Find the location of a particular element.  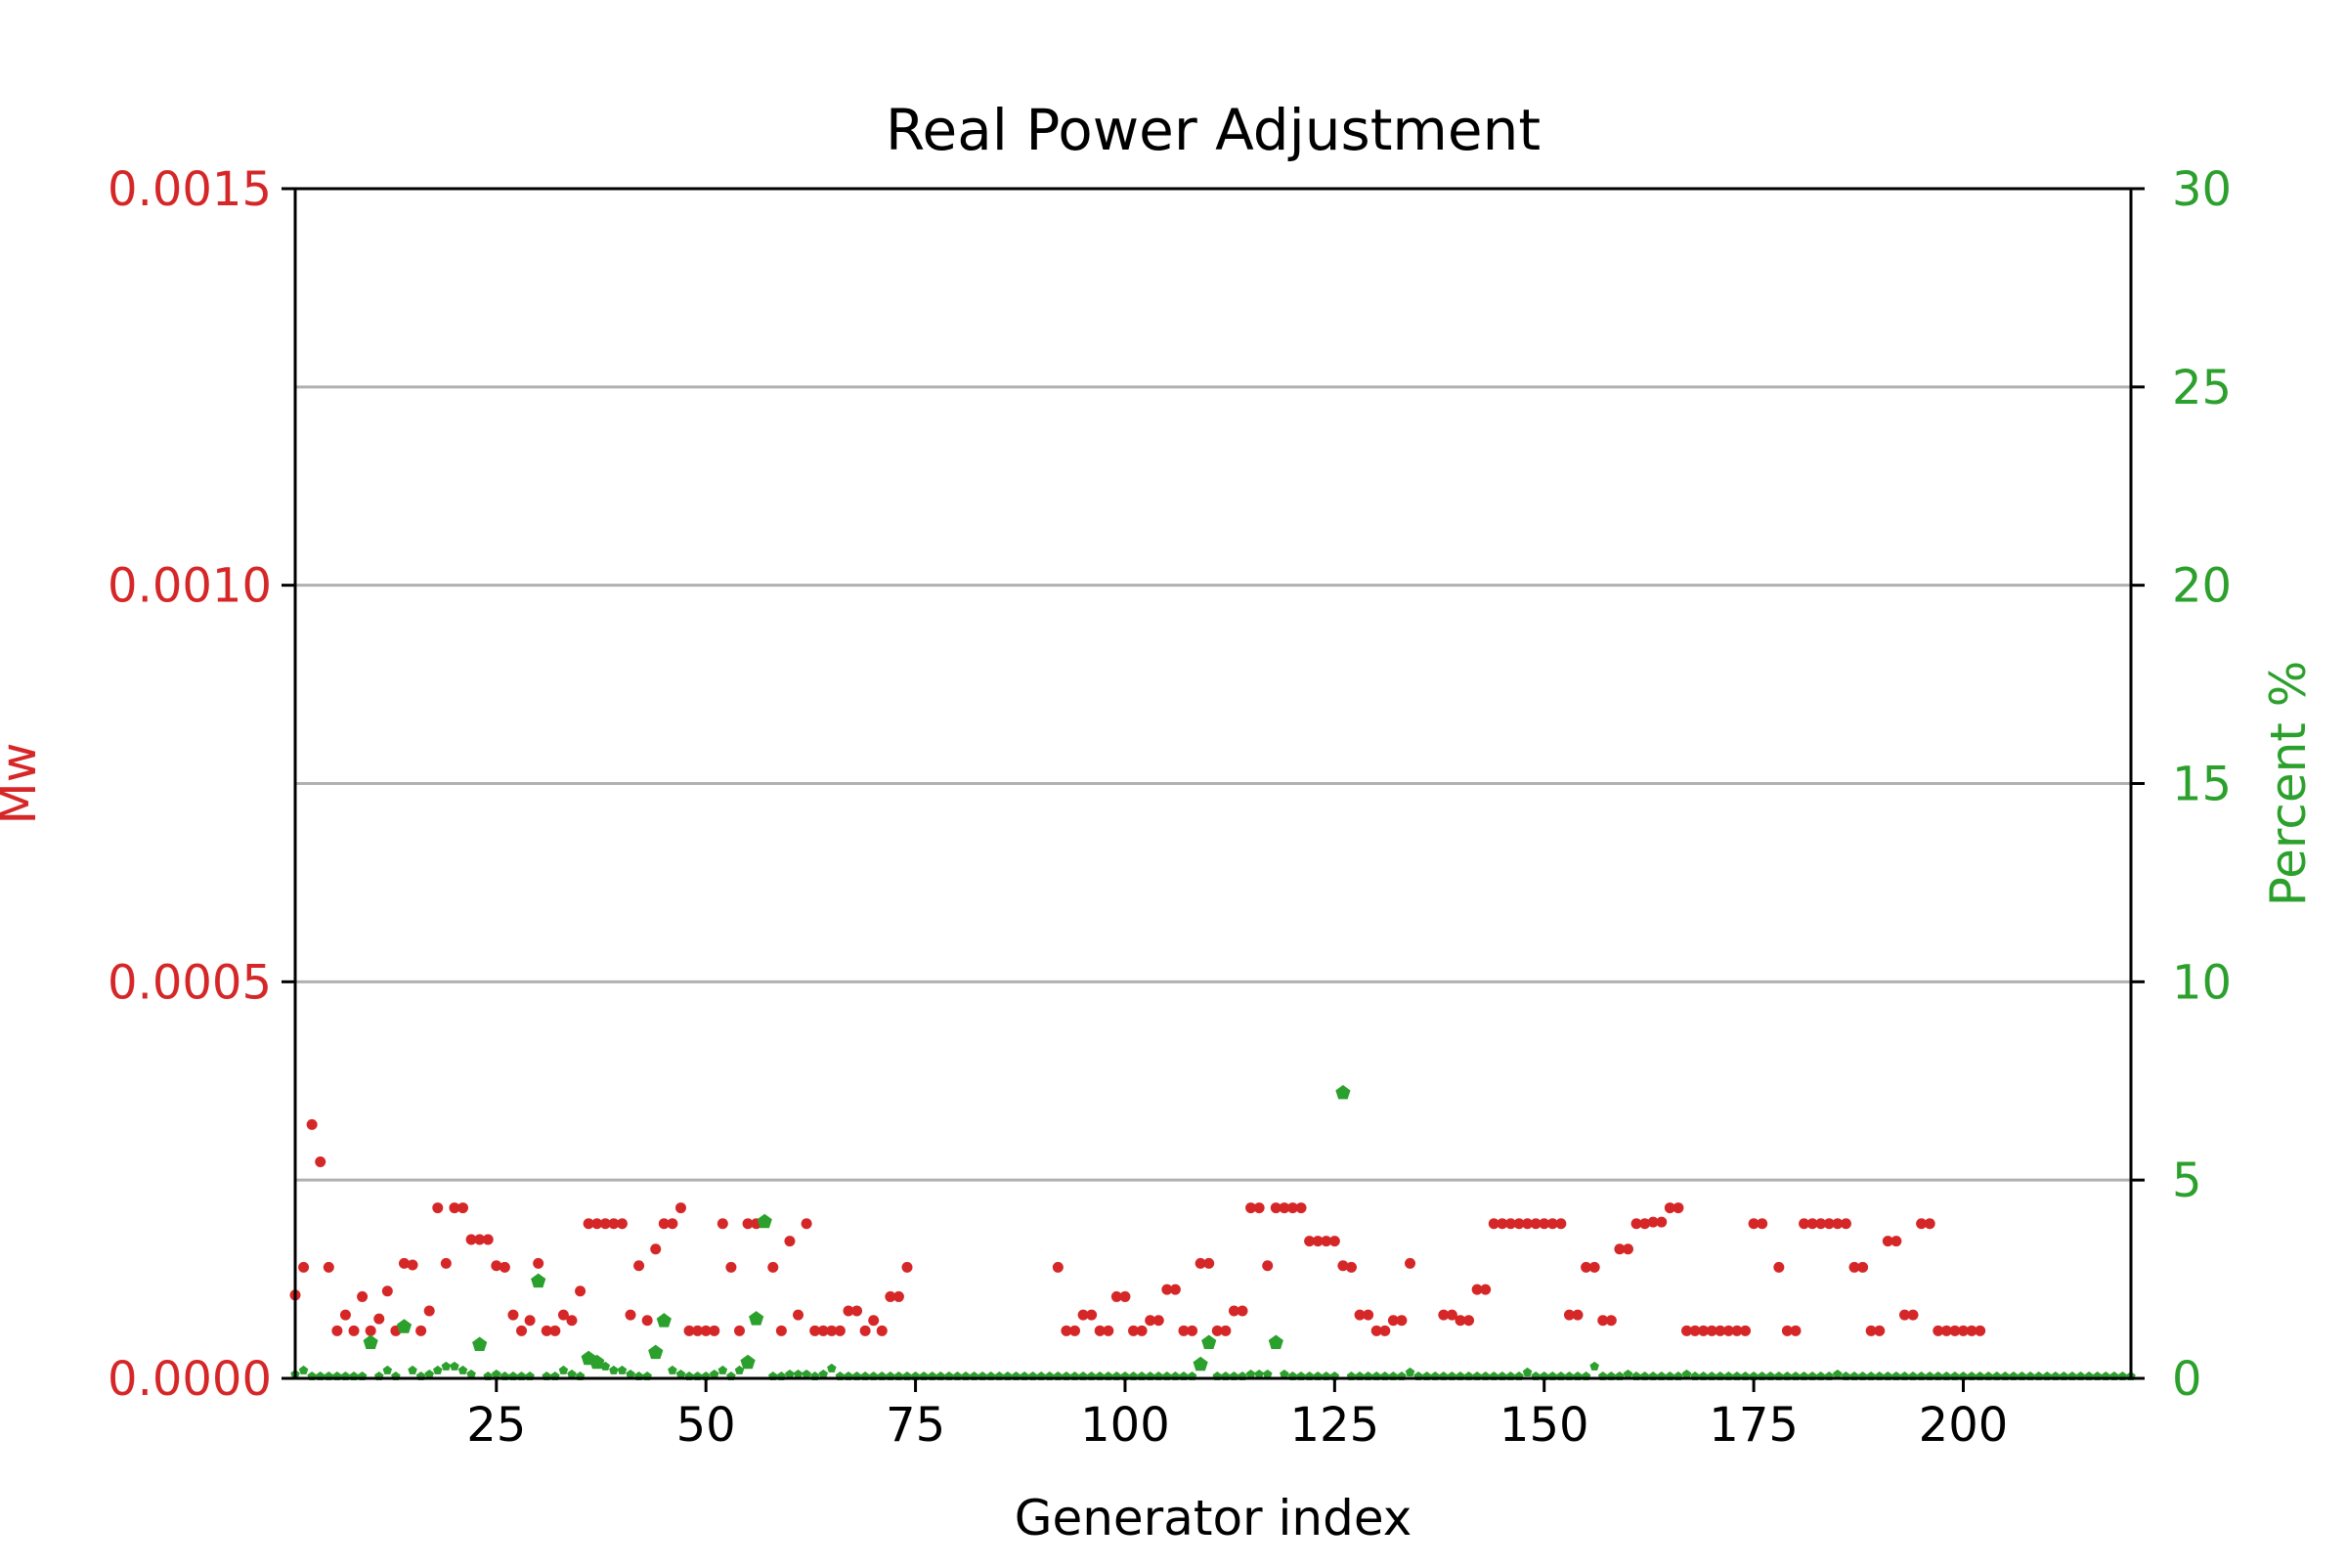

y-left-tick-label: 0.0015 is located at coordinates (190, 189).